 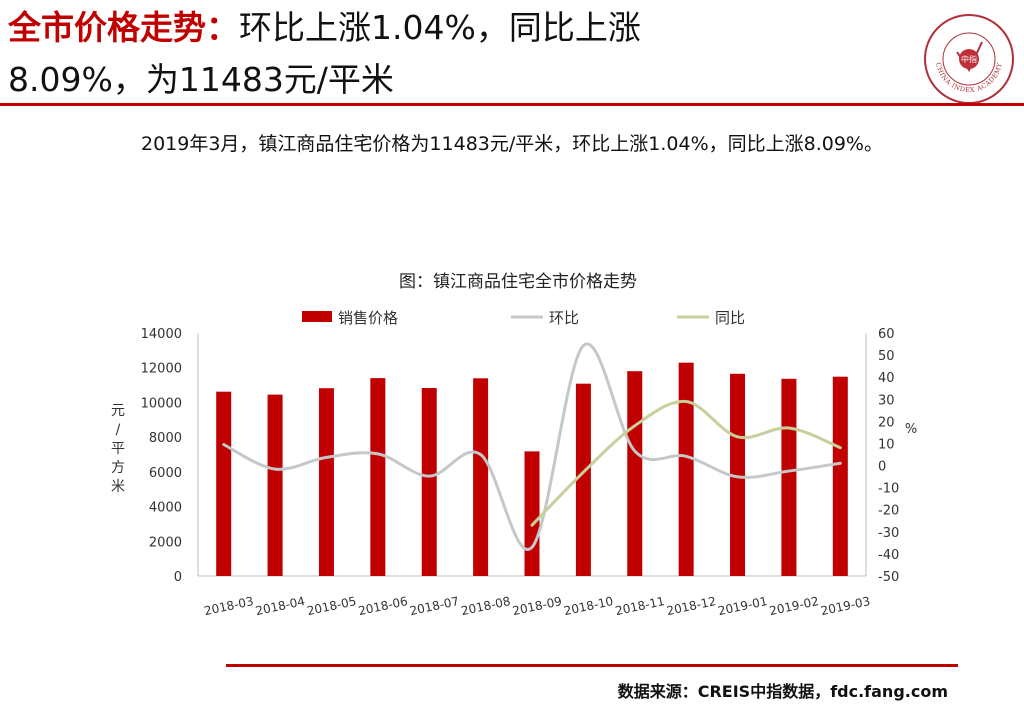 What do you see at coordinates (911, 429) in the screenshot?
I see `y2-axis-label: %` at bounding box center [911, 429].